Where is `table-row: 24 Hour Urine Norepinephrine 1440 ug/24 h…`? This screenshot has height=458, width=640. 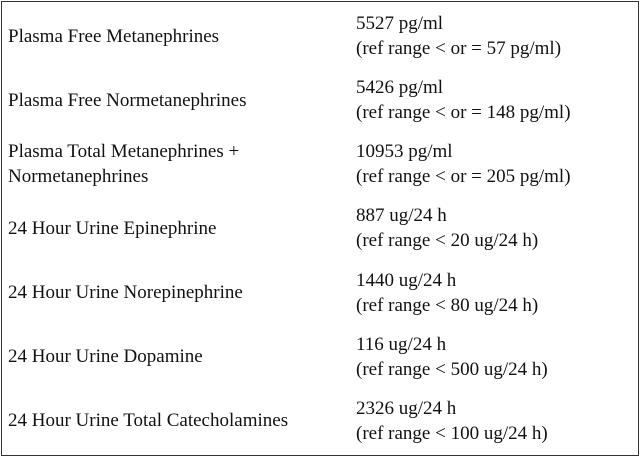 table-row: 24 Hour Urine Norepinephrine 1440 ug/24 h… is located at coordinates (320, 293).